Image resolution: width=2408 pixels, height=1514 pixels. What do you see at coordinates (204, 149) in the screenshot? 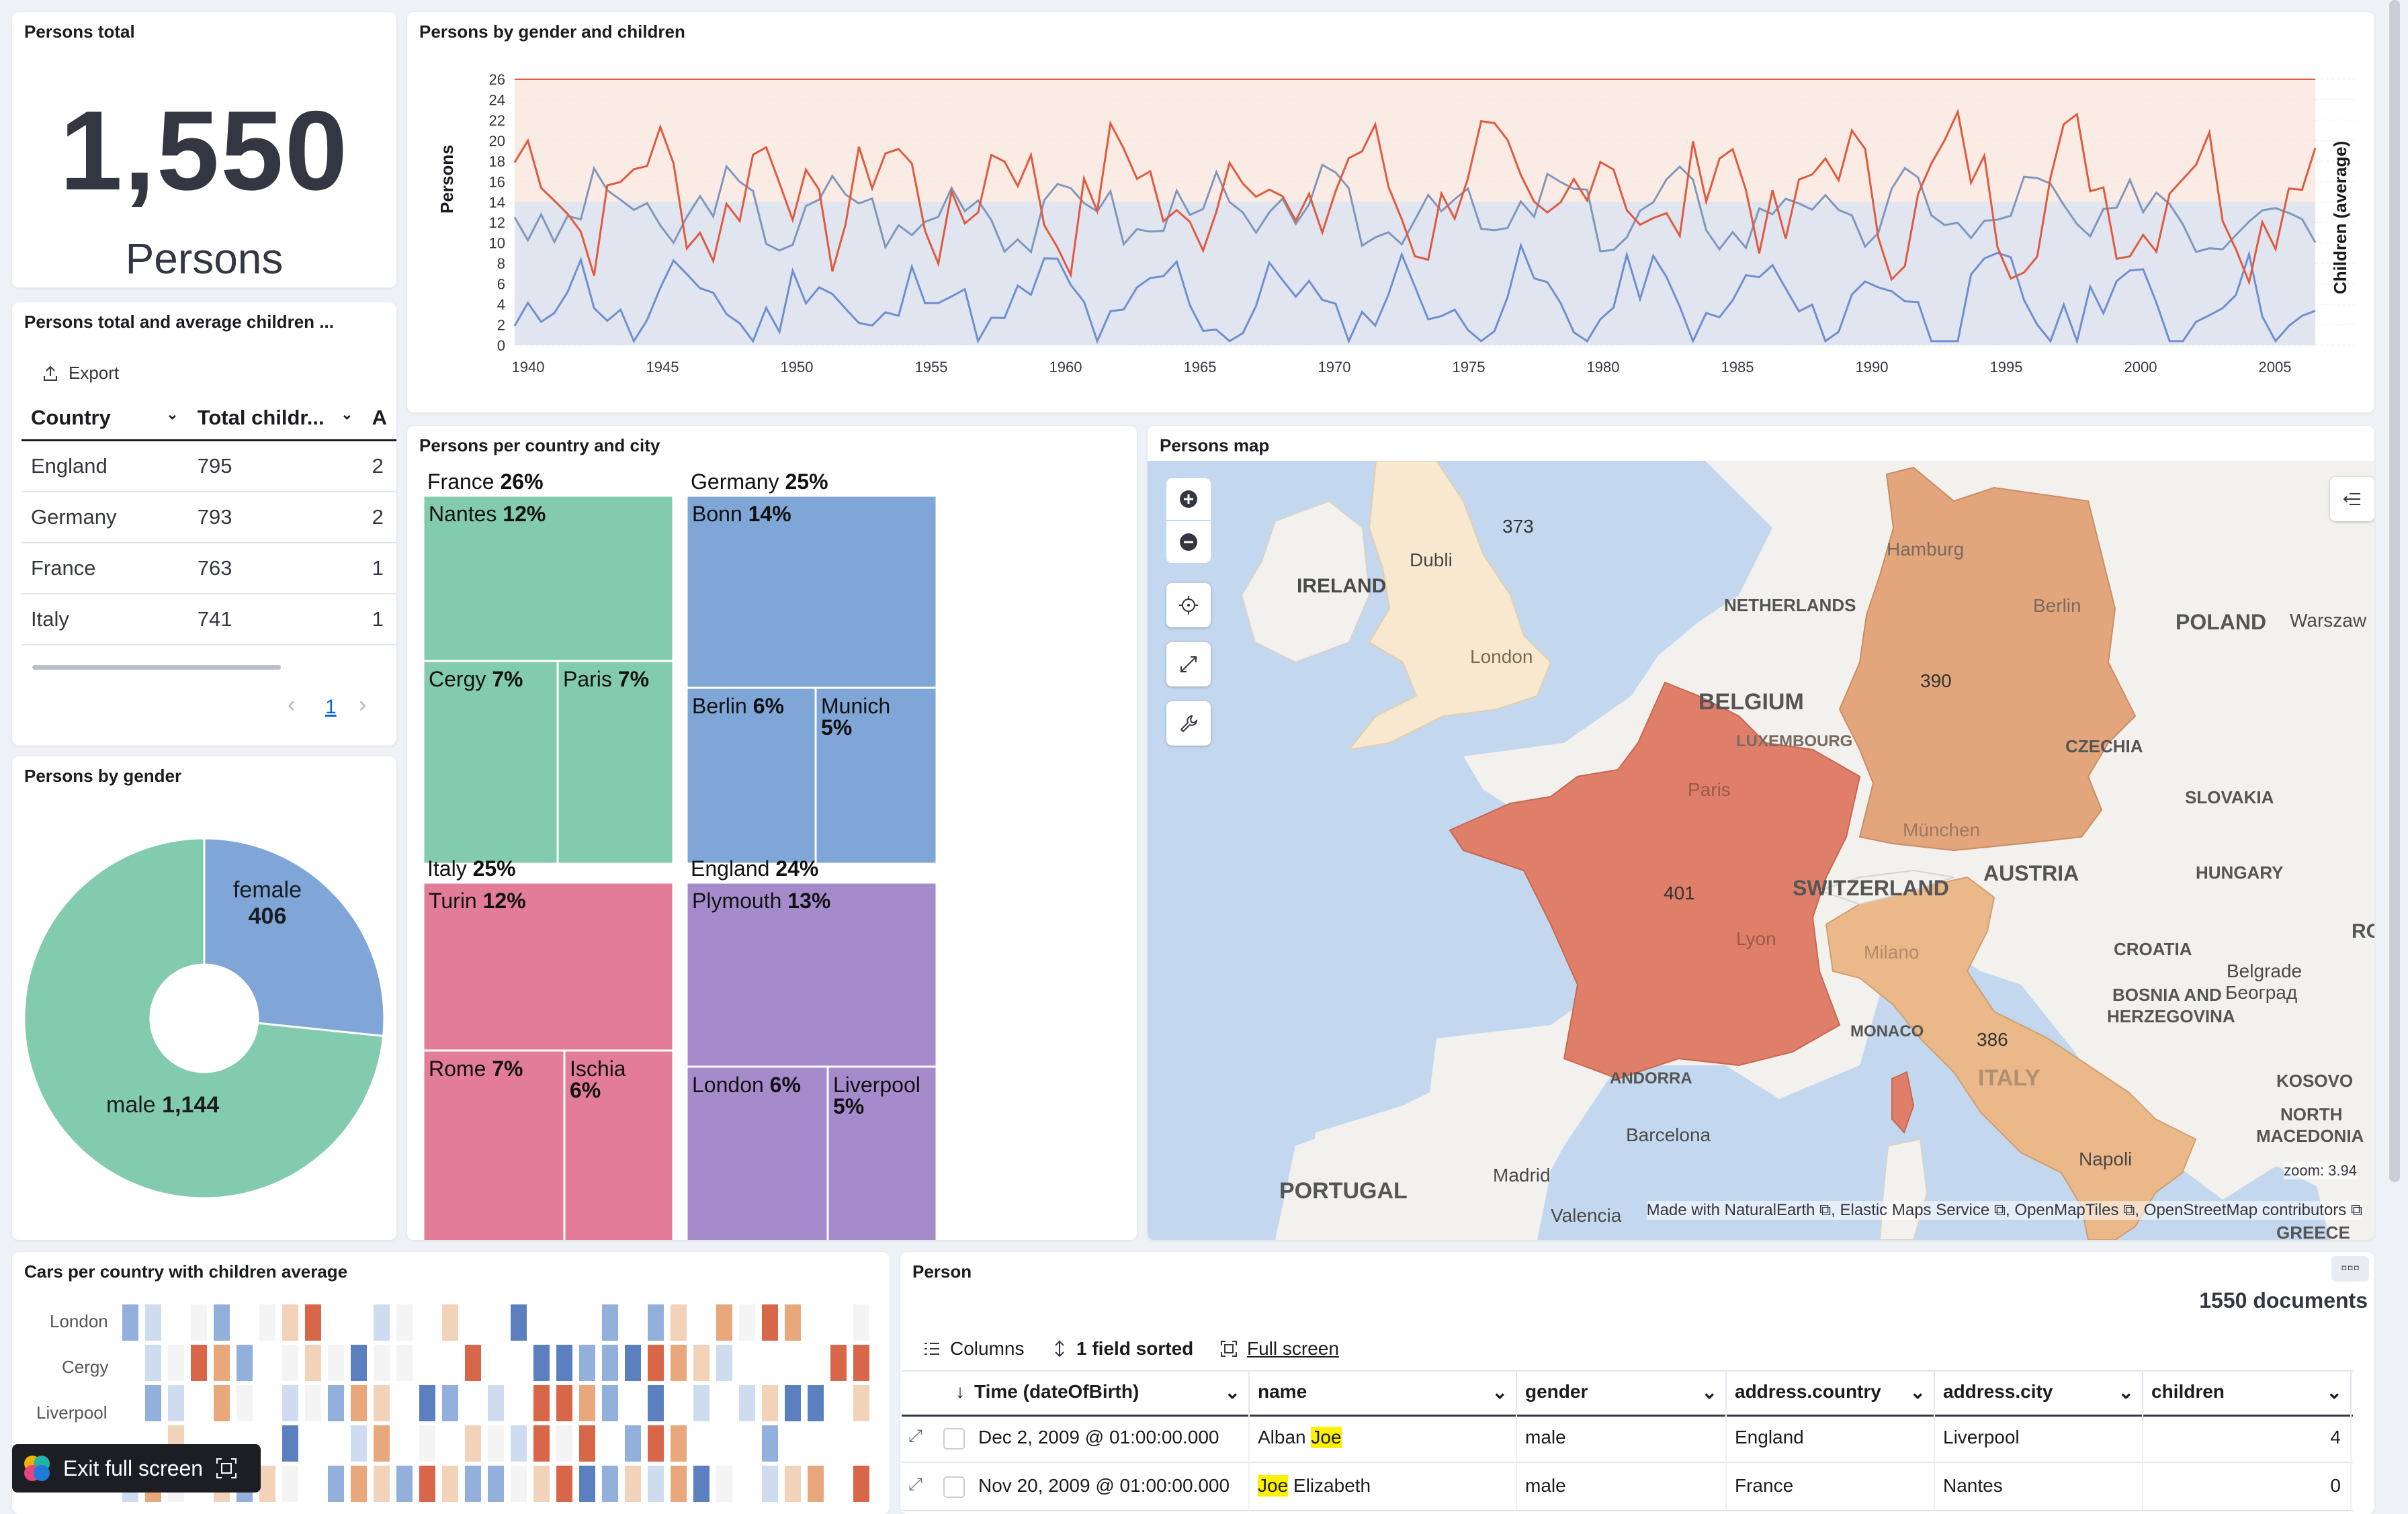
I see `persons-total-panel: Persons total 1,550 Persons` at bounding box center [204, 149].